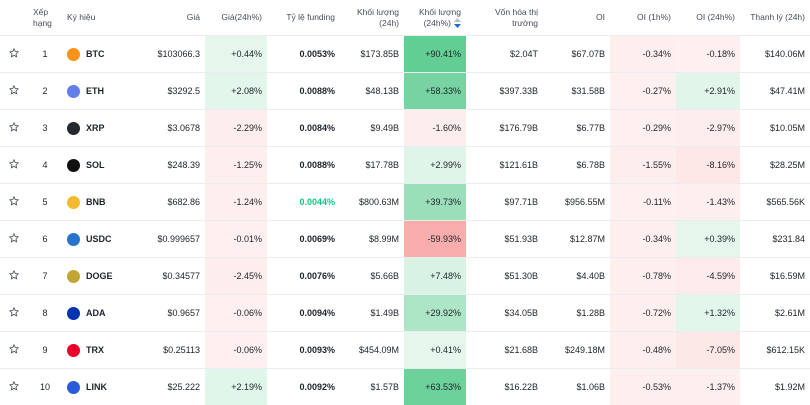 The height and width of the screenshot is (405, 810). What do you see at coordinates (790, 313) in the screenshot?
I see `cell-text: $2.61M` at bounding box center [790, 313].